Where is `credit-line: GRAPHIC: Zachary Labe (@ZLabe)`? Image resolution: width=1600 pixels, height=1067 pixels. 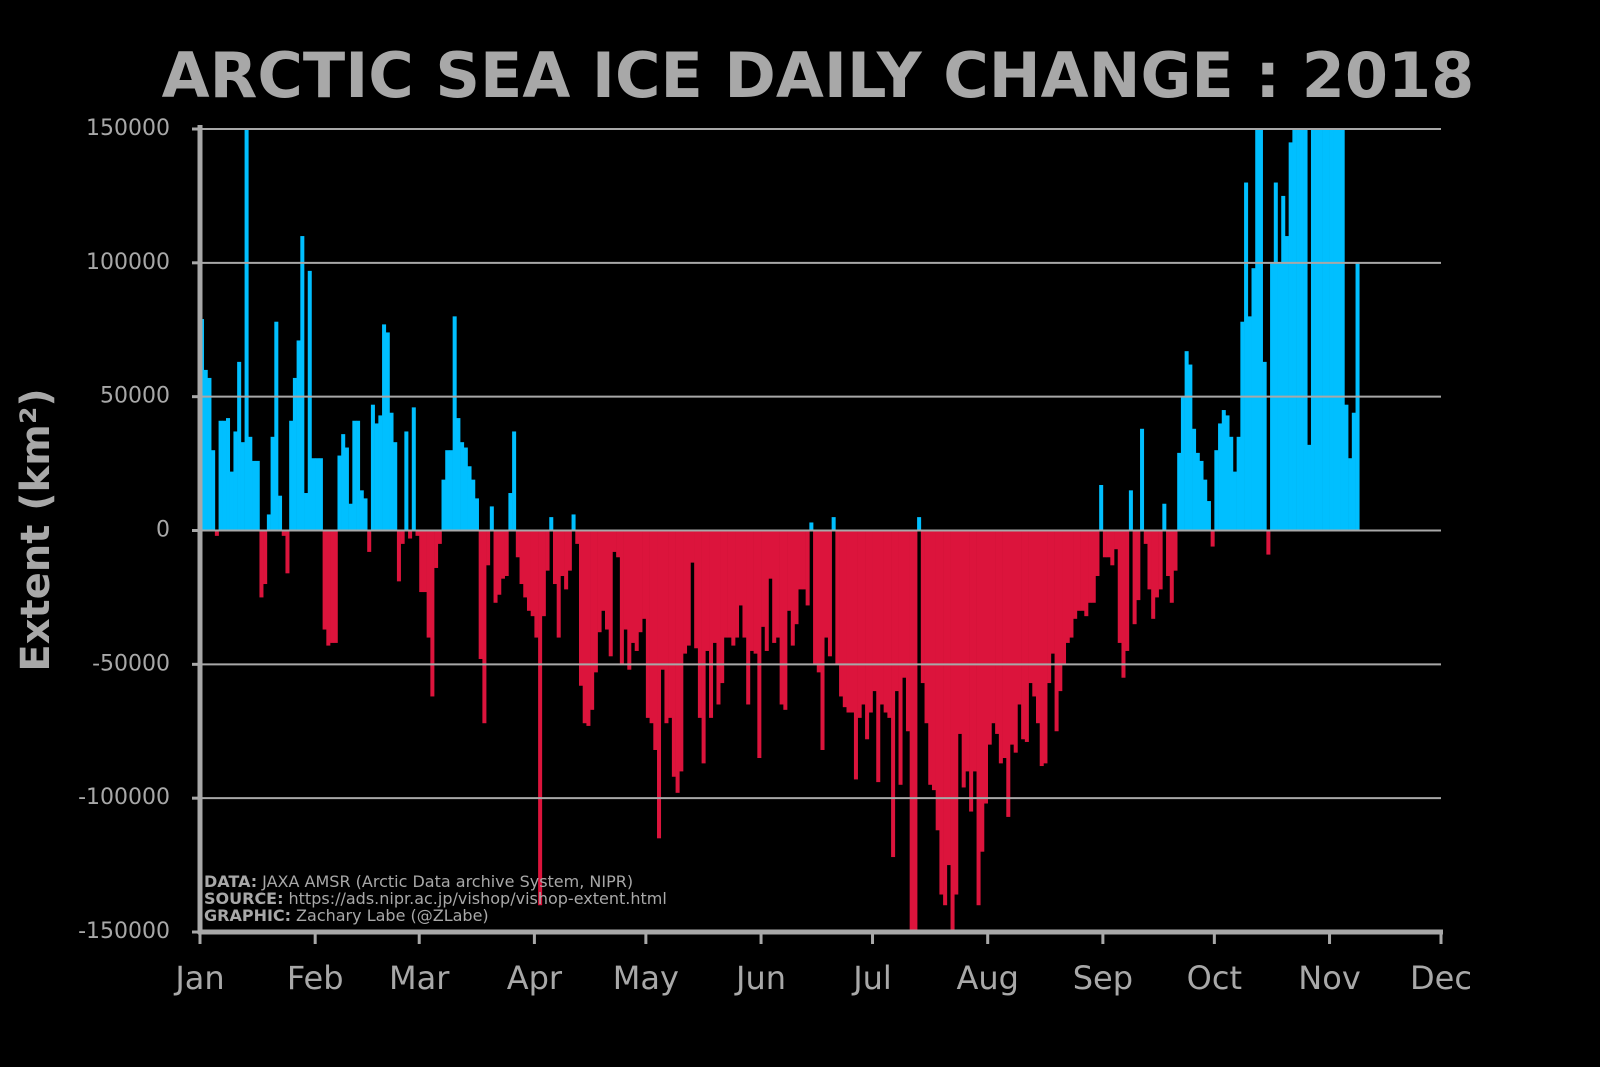
credit-line: GRAPHIC: Zachary Labe (@ZLabe) is located at coordinates (346, 915).